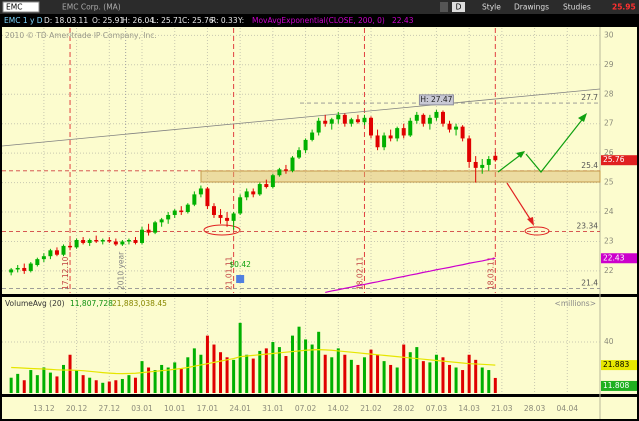 The width and height of the screenshot is (639, 421). Describe the element at coordinates (535, 408) in the screenshot. I see `x-tick-label: 28.03` at that location.